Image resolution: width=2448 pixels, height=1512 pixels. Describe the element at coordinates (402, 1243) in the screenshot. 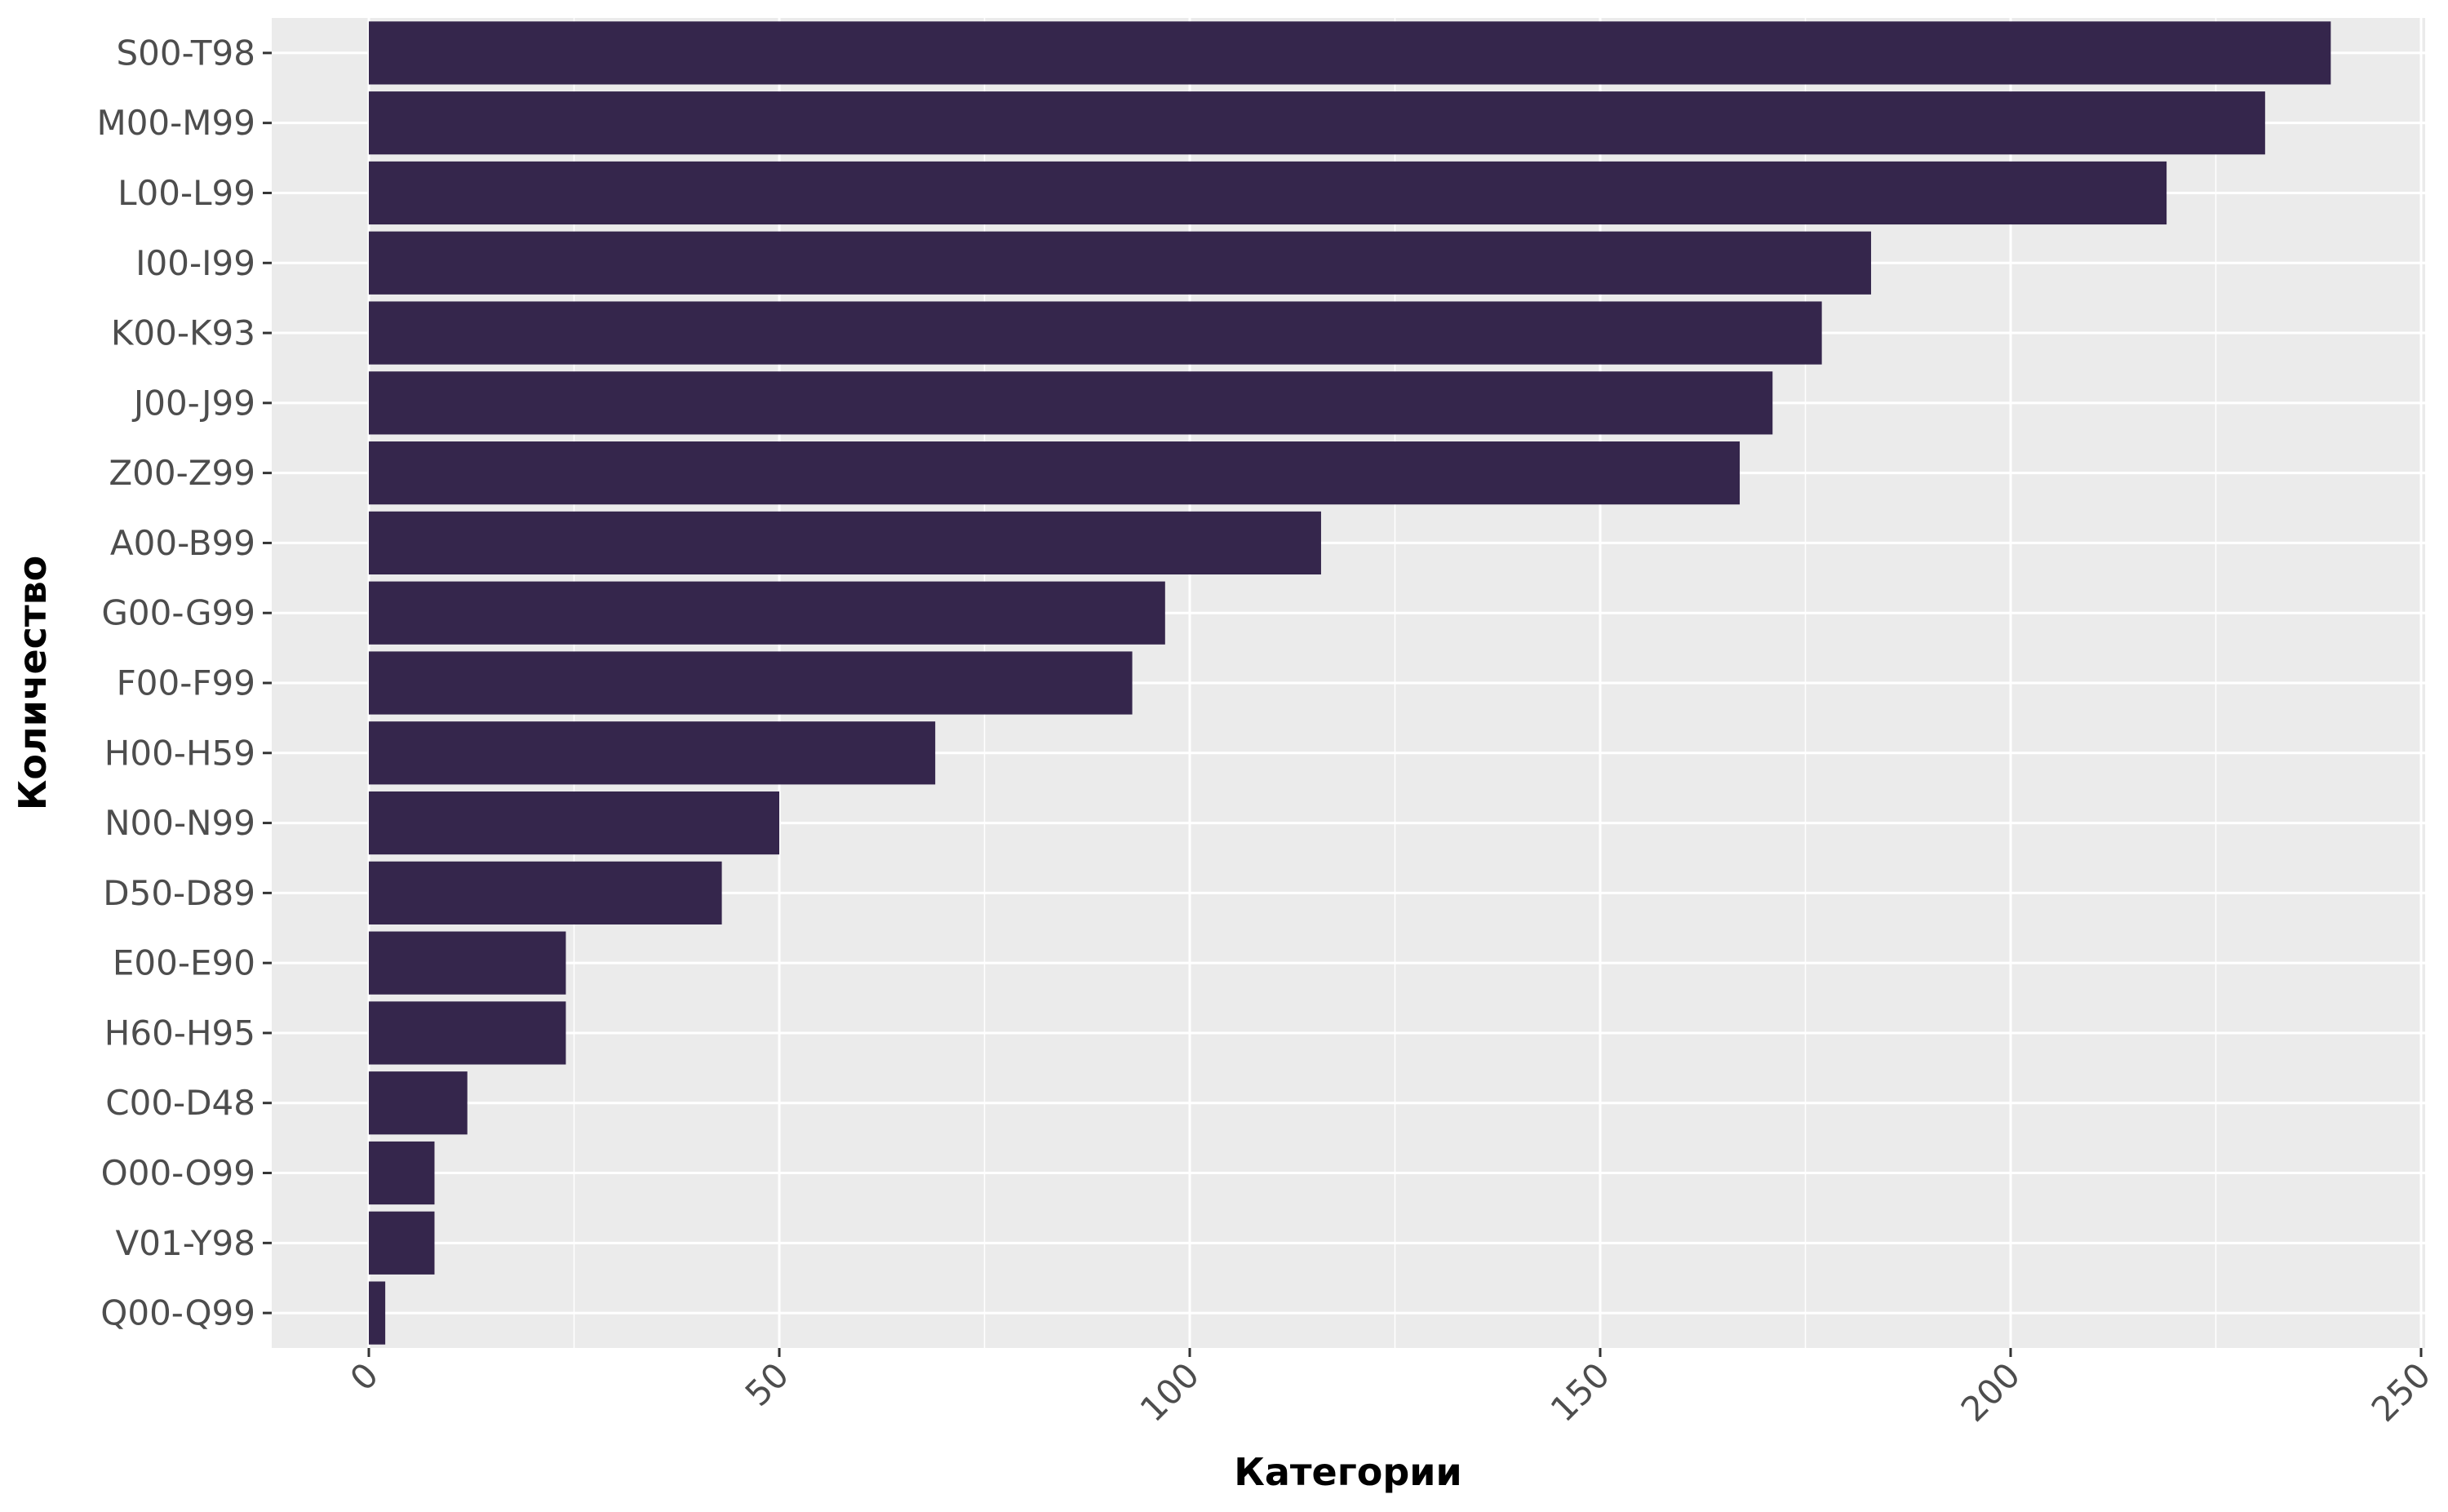

I see `bar-V01-Y98` at that location.